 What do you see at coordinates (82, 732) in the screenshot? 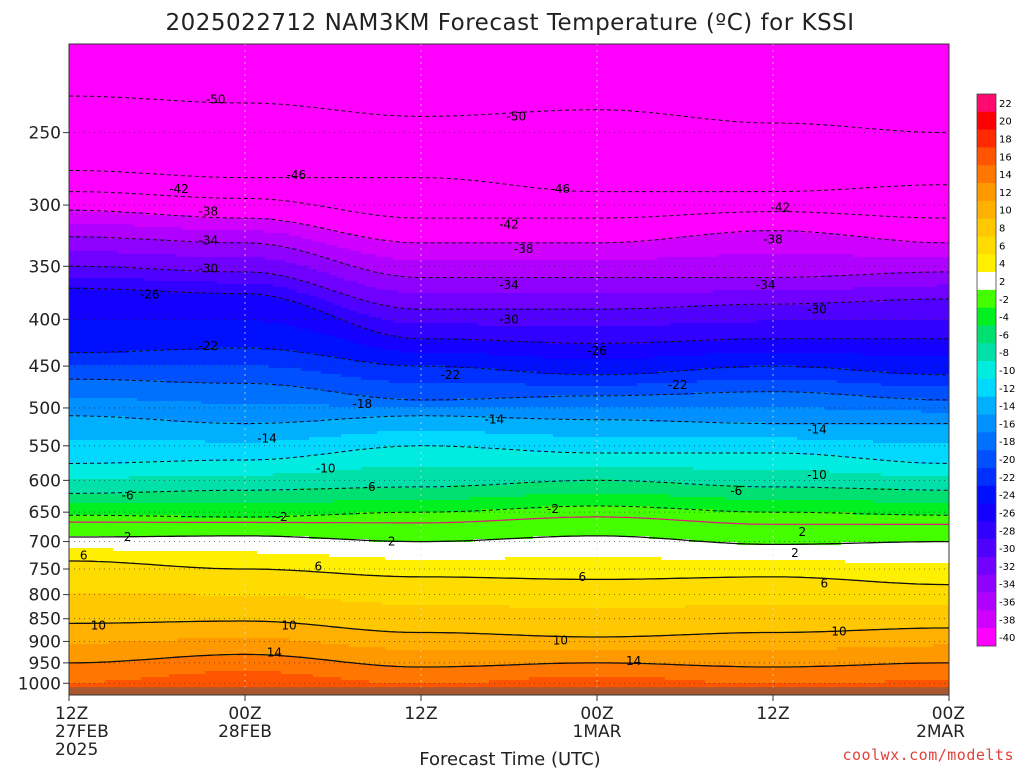
I see `x-tick-label: 27FEB` at bounding box center [82, 732].